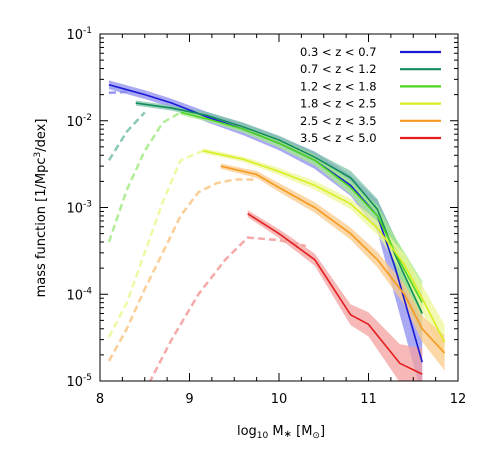 The width and height of the screenshot is (491, 449). What do you see at coordinates (368, 399) in the screenshot?
I see `x-tick-label: 11` at bounding box center [368, 399].